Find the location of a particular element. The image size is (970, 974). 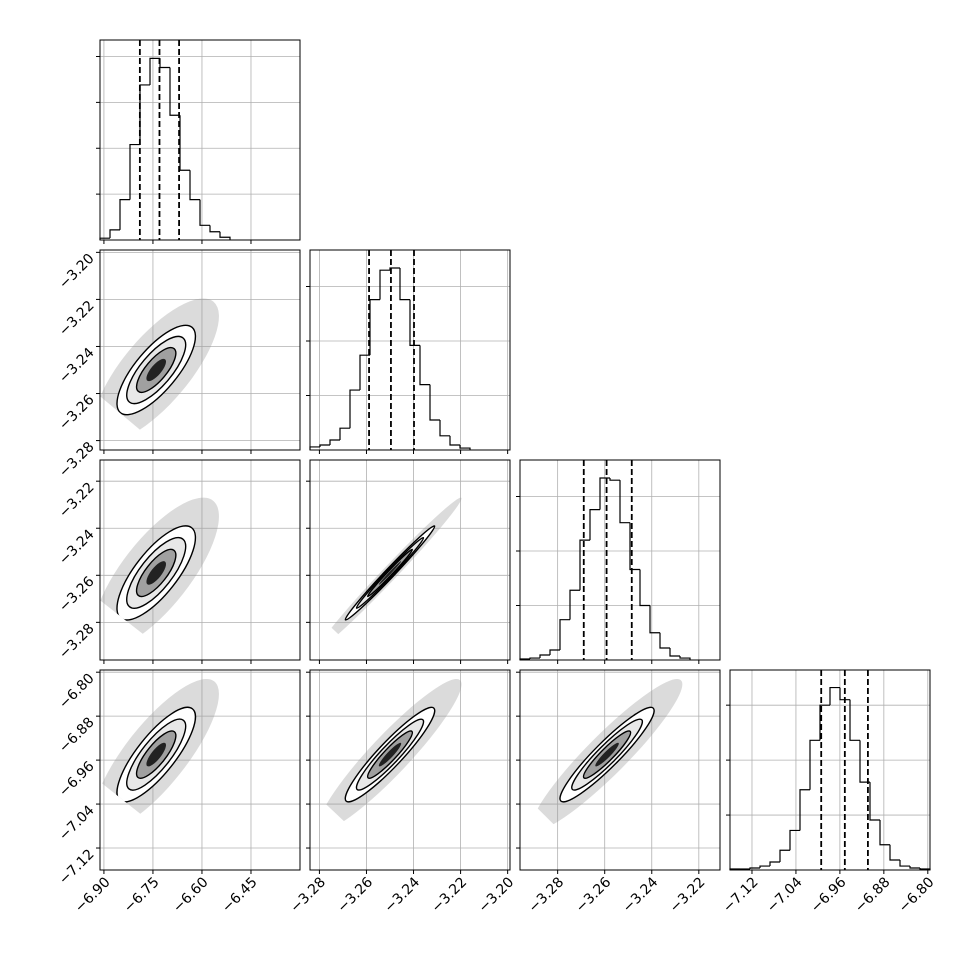

y-tick-label: −6.96 is located at coordinates (77, 779).